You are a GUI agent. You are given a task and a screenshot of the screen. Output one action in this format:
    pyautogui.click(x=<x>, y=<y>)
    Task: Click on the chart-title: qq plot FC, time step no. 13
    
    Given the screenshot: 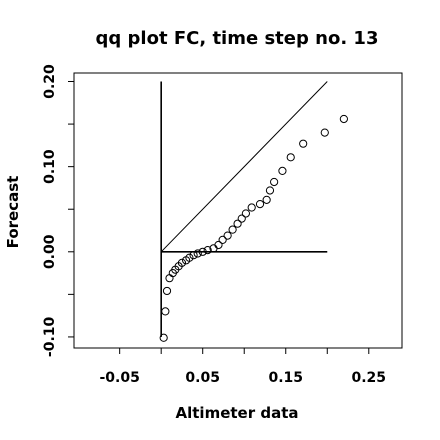 What is the action you would take?
    pyautogui.click(x=237, y=38)
    